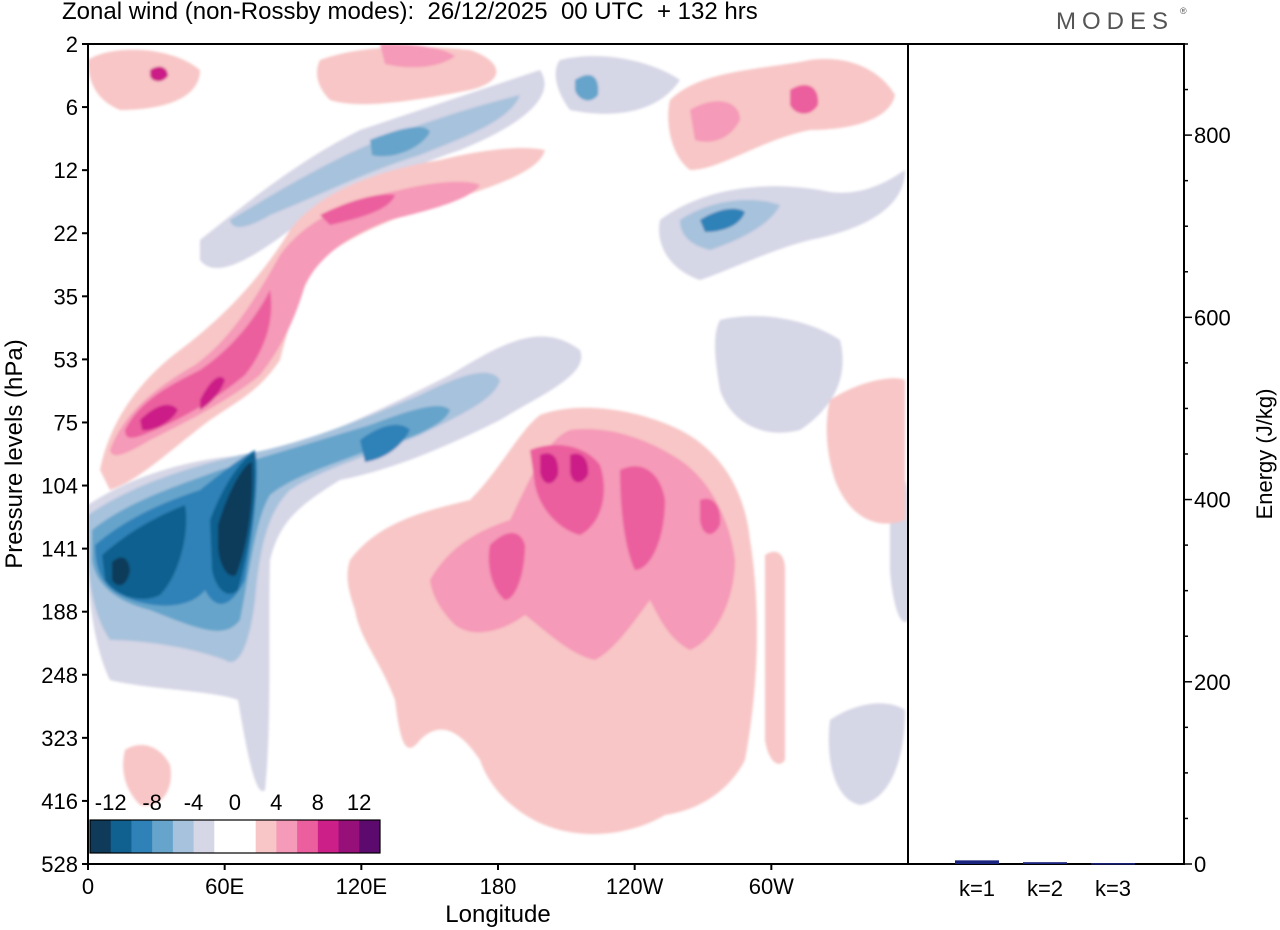 This screenshot has height=930, width=1280. What do you see at coordinates (977, 888) in the screenshot?
I see `energy-bar-label: k=1` at bounding box center [977, 888].